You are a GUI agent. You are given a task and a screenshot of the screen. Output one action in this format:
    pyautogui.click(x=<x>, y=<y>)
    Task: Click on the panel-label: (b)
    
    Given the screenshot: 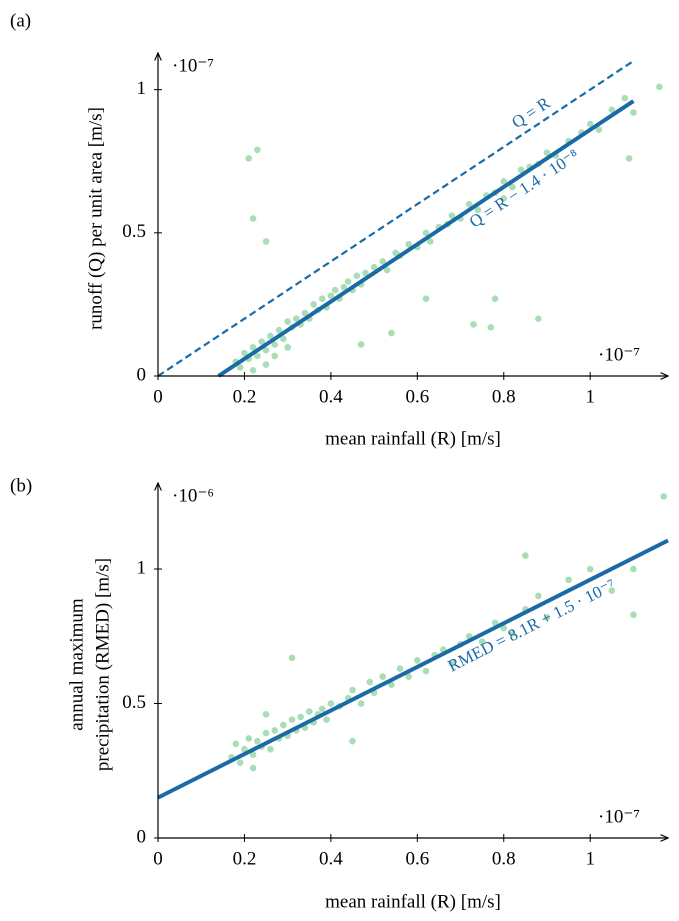 What is the action you would take?
    pyautogui.click(x=21, y=485)
    